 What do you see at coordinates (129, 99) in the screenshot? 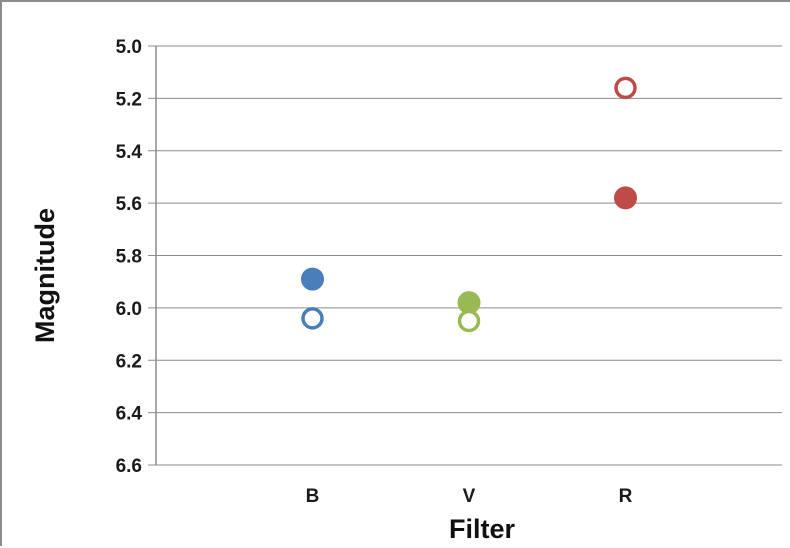
I see `y-tick-label: 5.2` at bounding box center [129, 99].